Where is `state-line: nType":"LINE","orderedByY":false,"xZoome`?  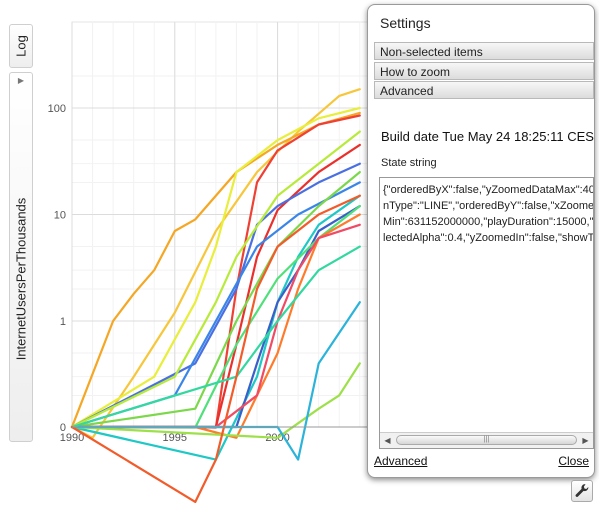 state-line: nType":"LINE","orderedByY":false,"xZoome is located at coordinates (488, 206).